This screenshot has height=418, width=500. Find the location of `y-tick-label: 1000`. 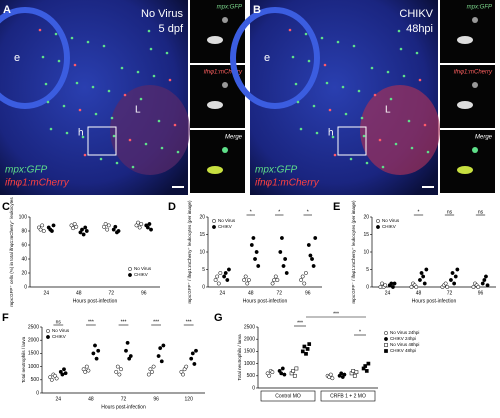

y-tick-label: 1000 is located at coordinates (33, 367).